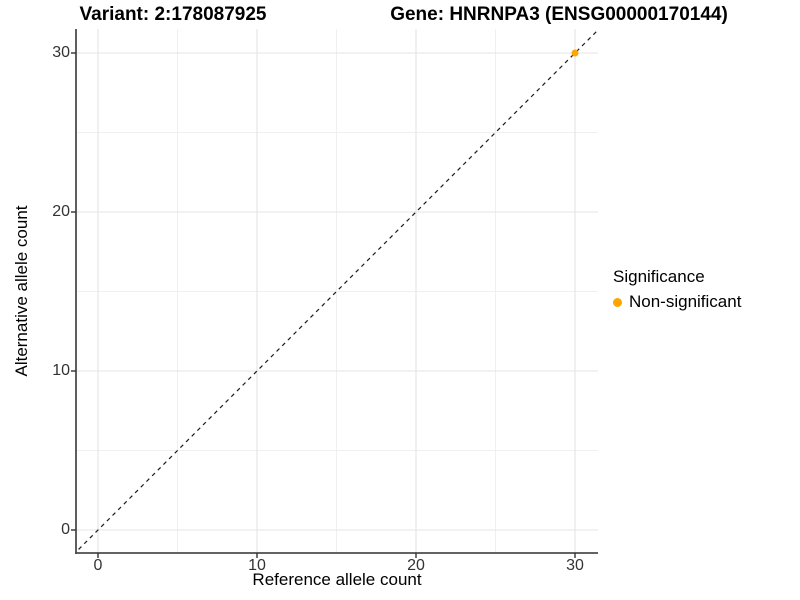 This screenshot has width=800, height=600. Describe the element at coordinates (617, 302) in the screenshot. I see `legend-point-icon` at that location.